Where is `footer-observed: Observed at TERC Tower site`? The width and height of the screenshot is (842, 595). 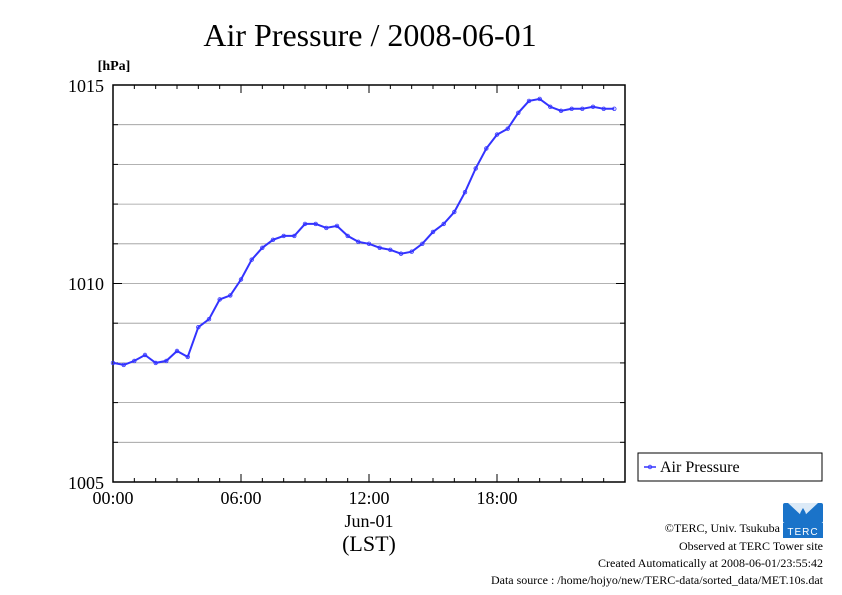 footer-observed: Observed at TERC Tower site is located at coordinates (751, 546).